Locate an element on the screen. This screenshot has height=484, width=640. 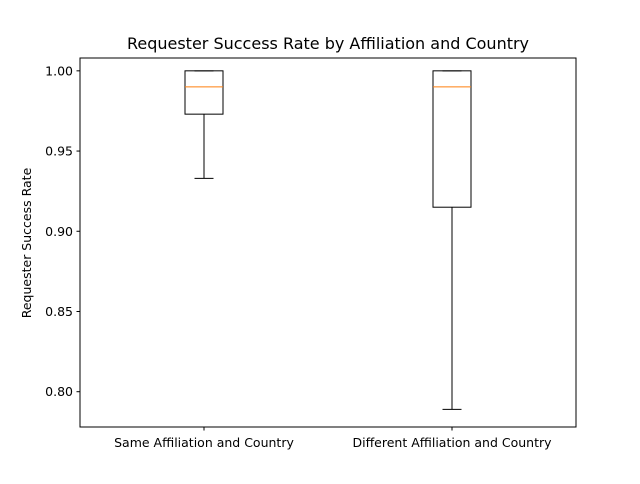
y-tick-label: 0.85 is located at coordinates (59, 311).